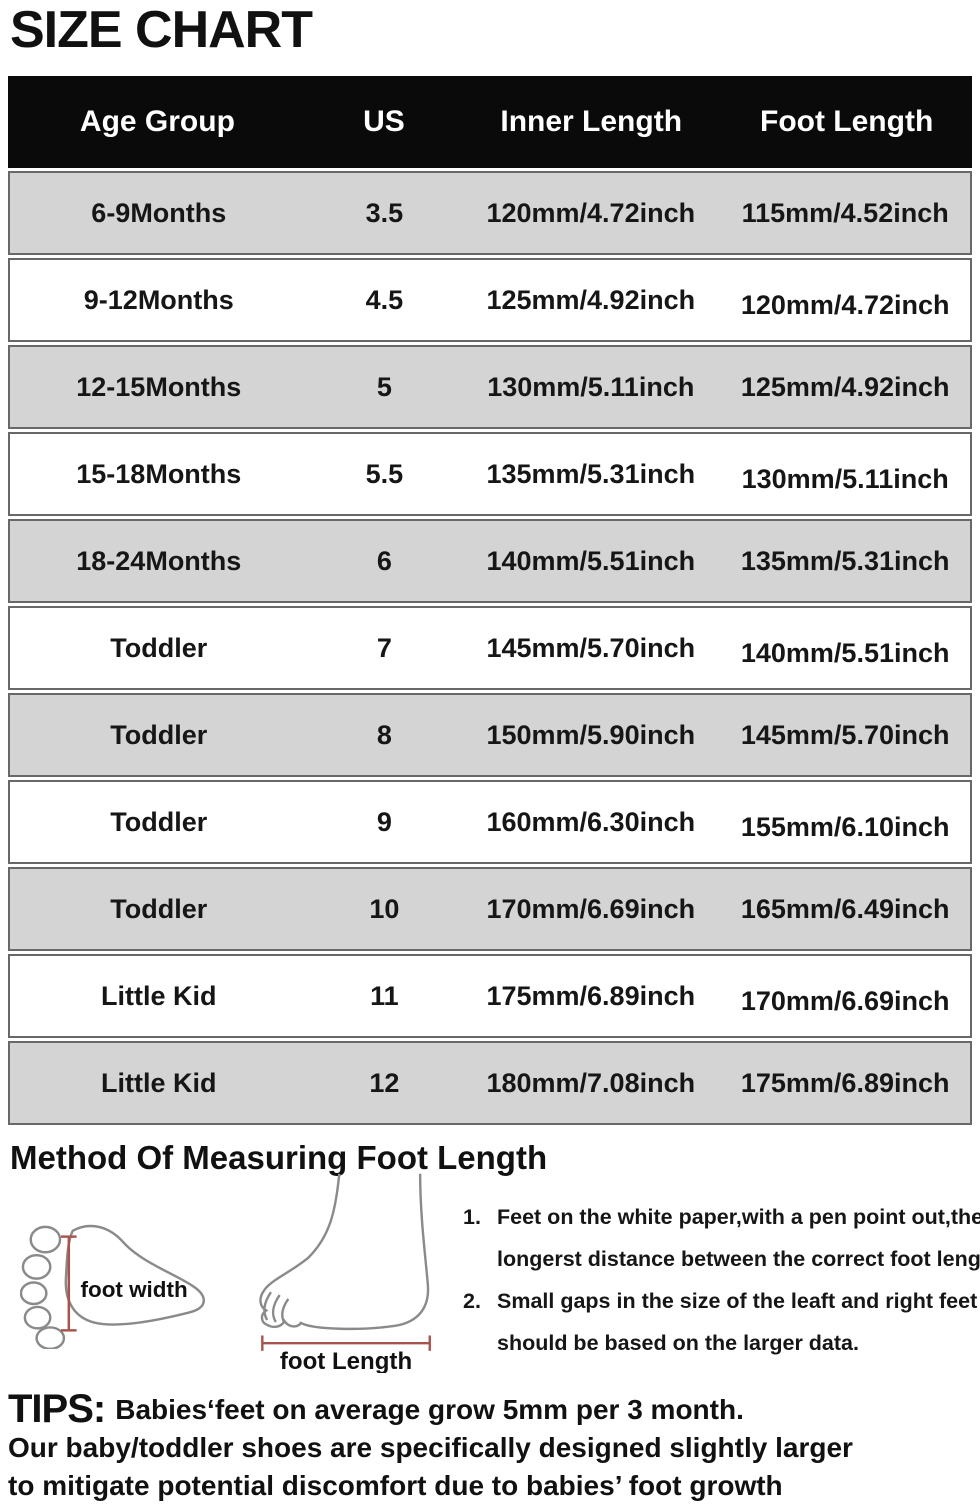  What do you see at coordinates (159, 212) in the screenshot?
I see `cell-age-group: 6-9Months` at bounding box center [159, 212].